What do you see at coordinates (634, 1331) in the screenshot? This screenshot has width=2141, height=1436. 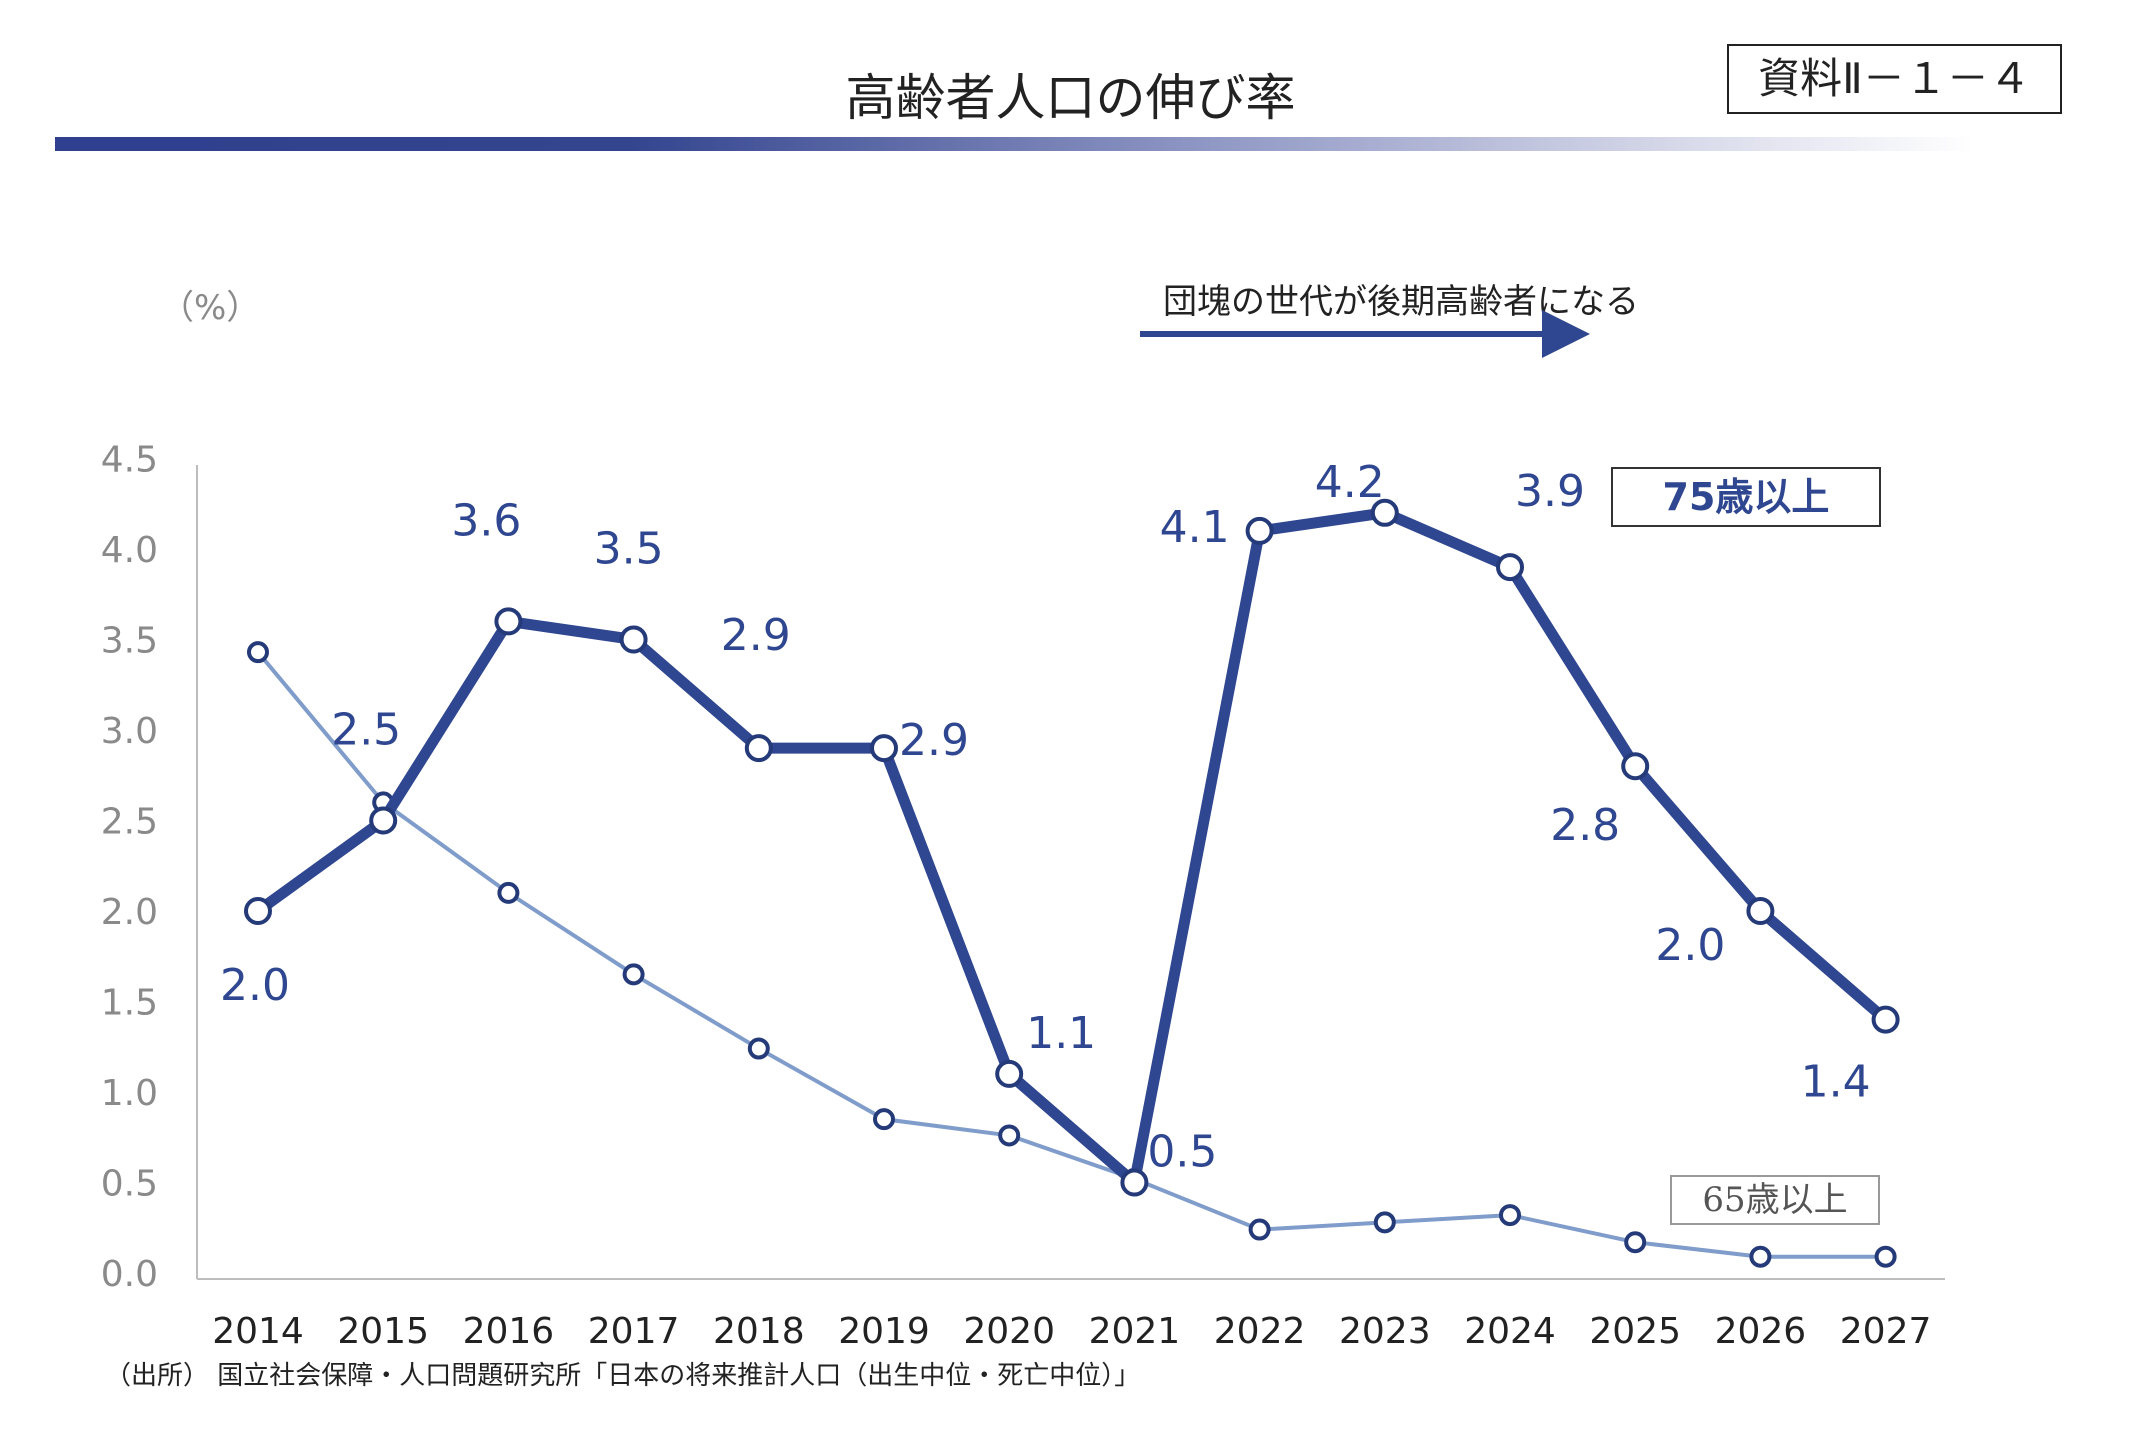 I see `x-tick-label: 2017` at bounding box center [634, 1331].